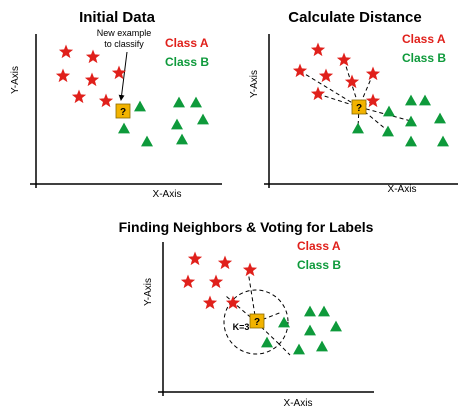 This screenshot has height=413, width=474. Describe the element at coordinates (241, 327) in the screenshot. I see `k-label: K=3` at that location.